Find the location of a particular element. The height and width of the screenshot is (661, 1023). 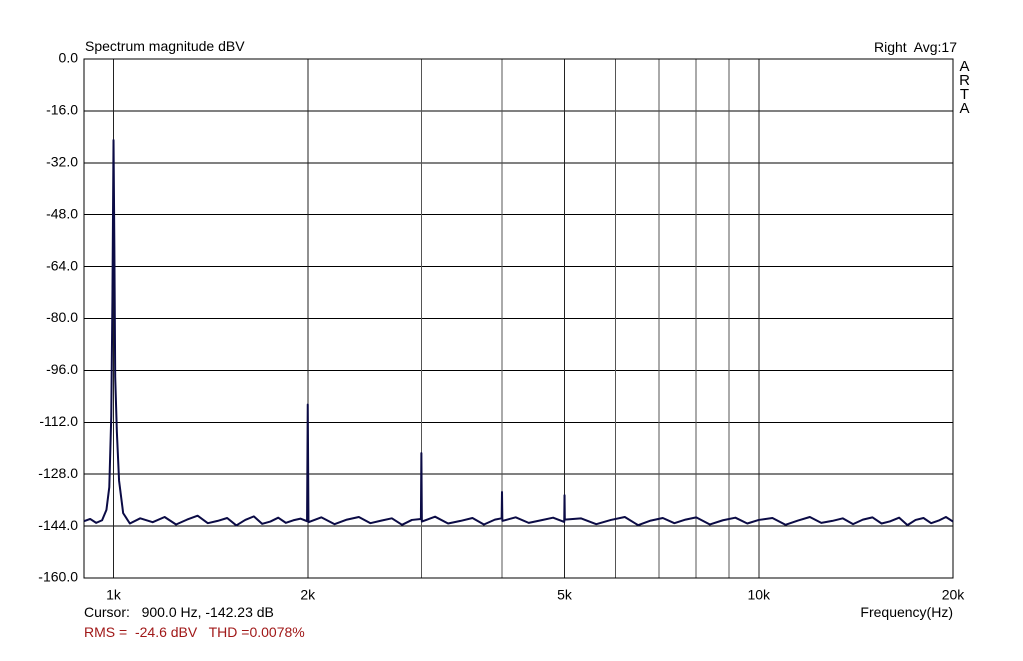

cursor-readout: Cursor: 900.0 Hz, -142.23 dB is located at coordinates (179, 612).